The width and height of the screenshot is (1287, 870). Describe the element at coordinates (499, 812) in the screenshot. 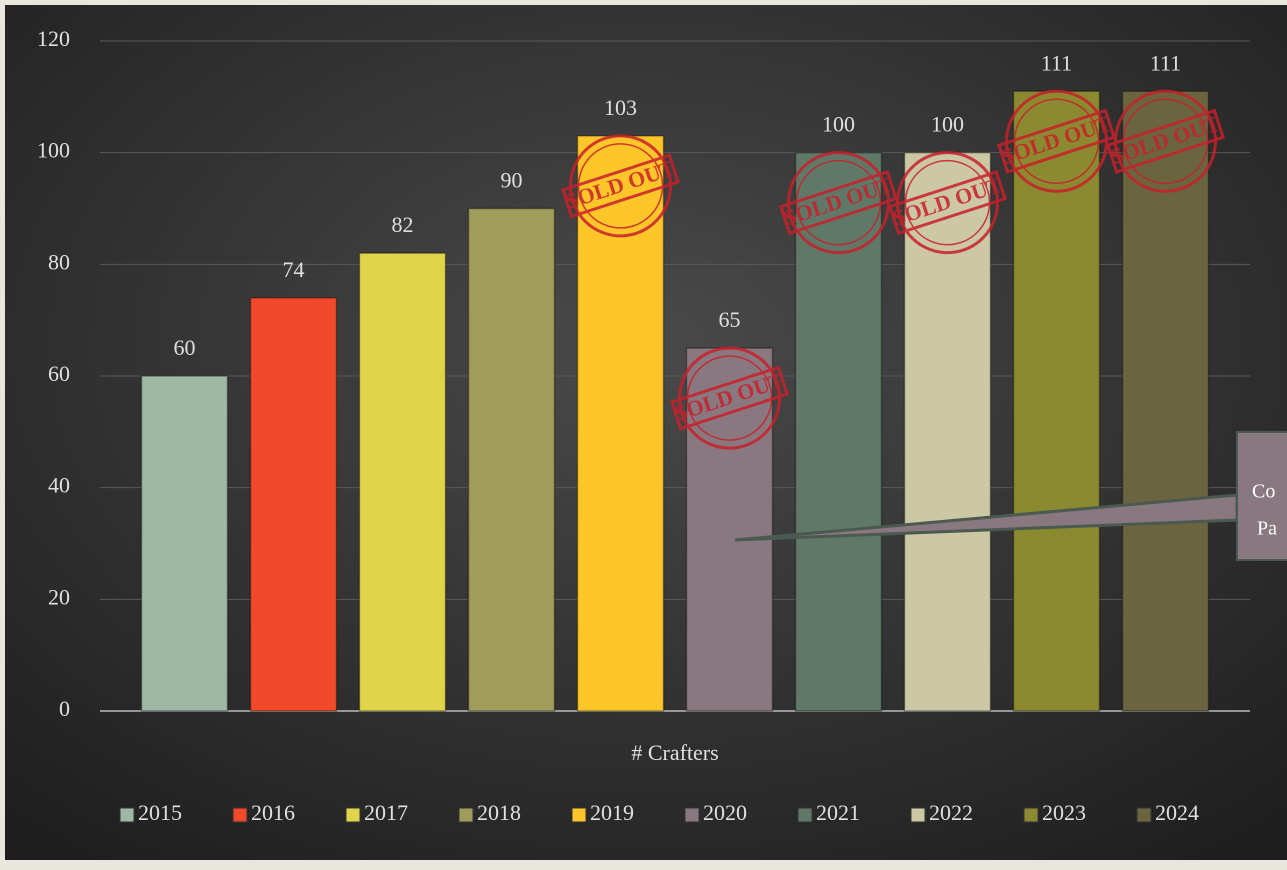

I see `legend-label: 2018` at that location.